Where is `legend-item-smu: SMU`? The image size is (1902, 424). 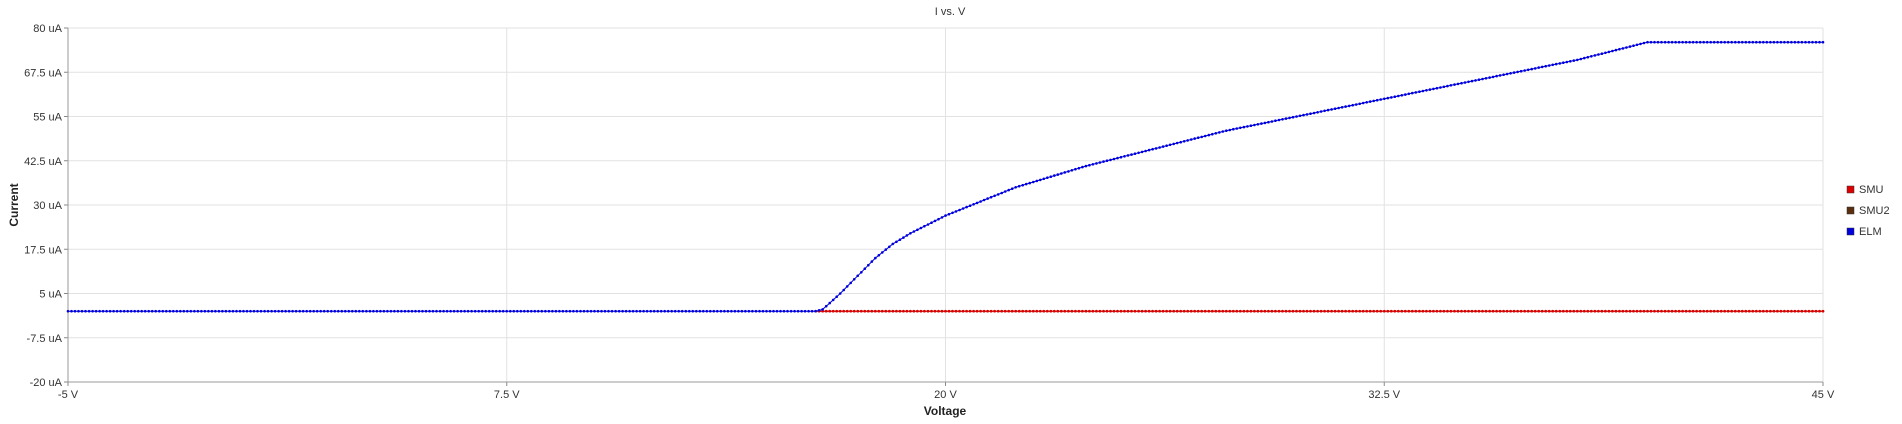 legend-item-smu: SMU is located at coordinates (1865, 190).